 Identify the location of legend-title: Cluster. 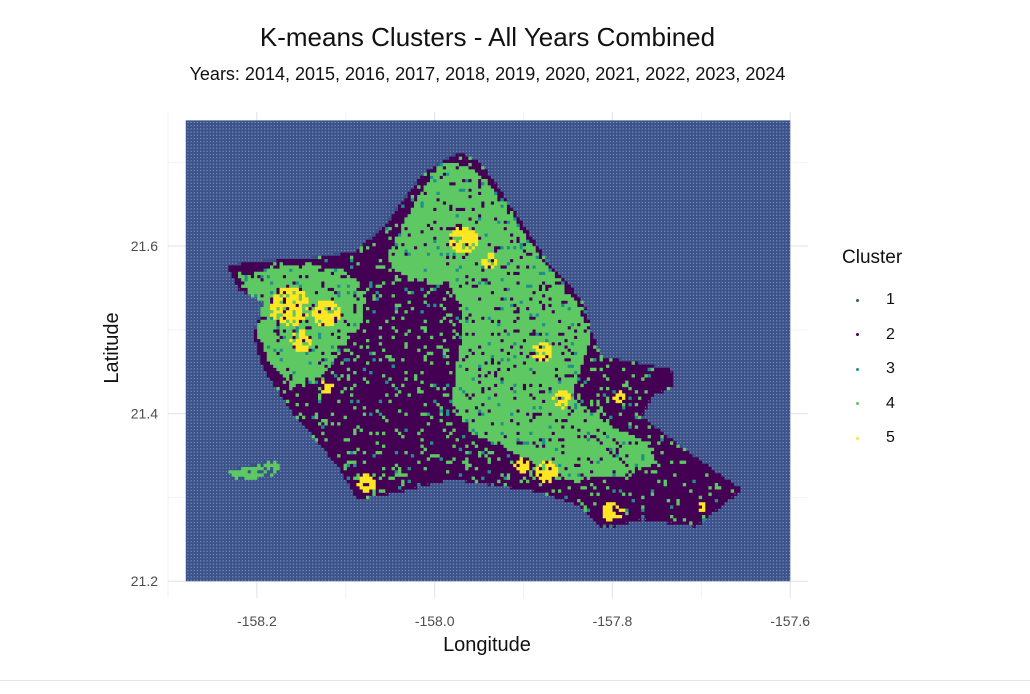
(872, 257).